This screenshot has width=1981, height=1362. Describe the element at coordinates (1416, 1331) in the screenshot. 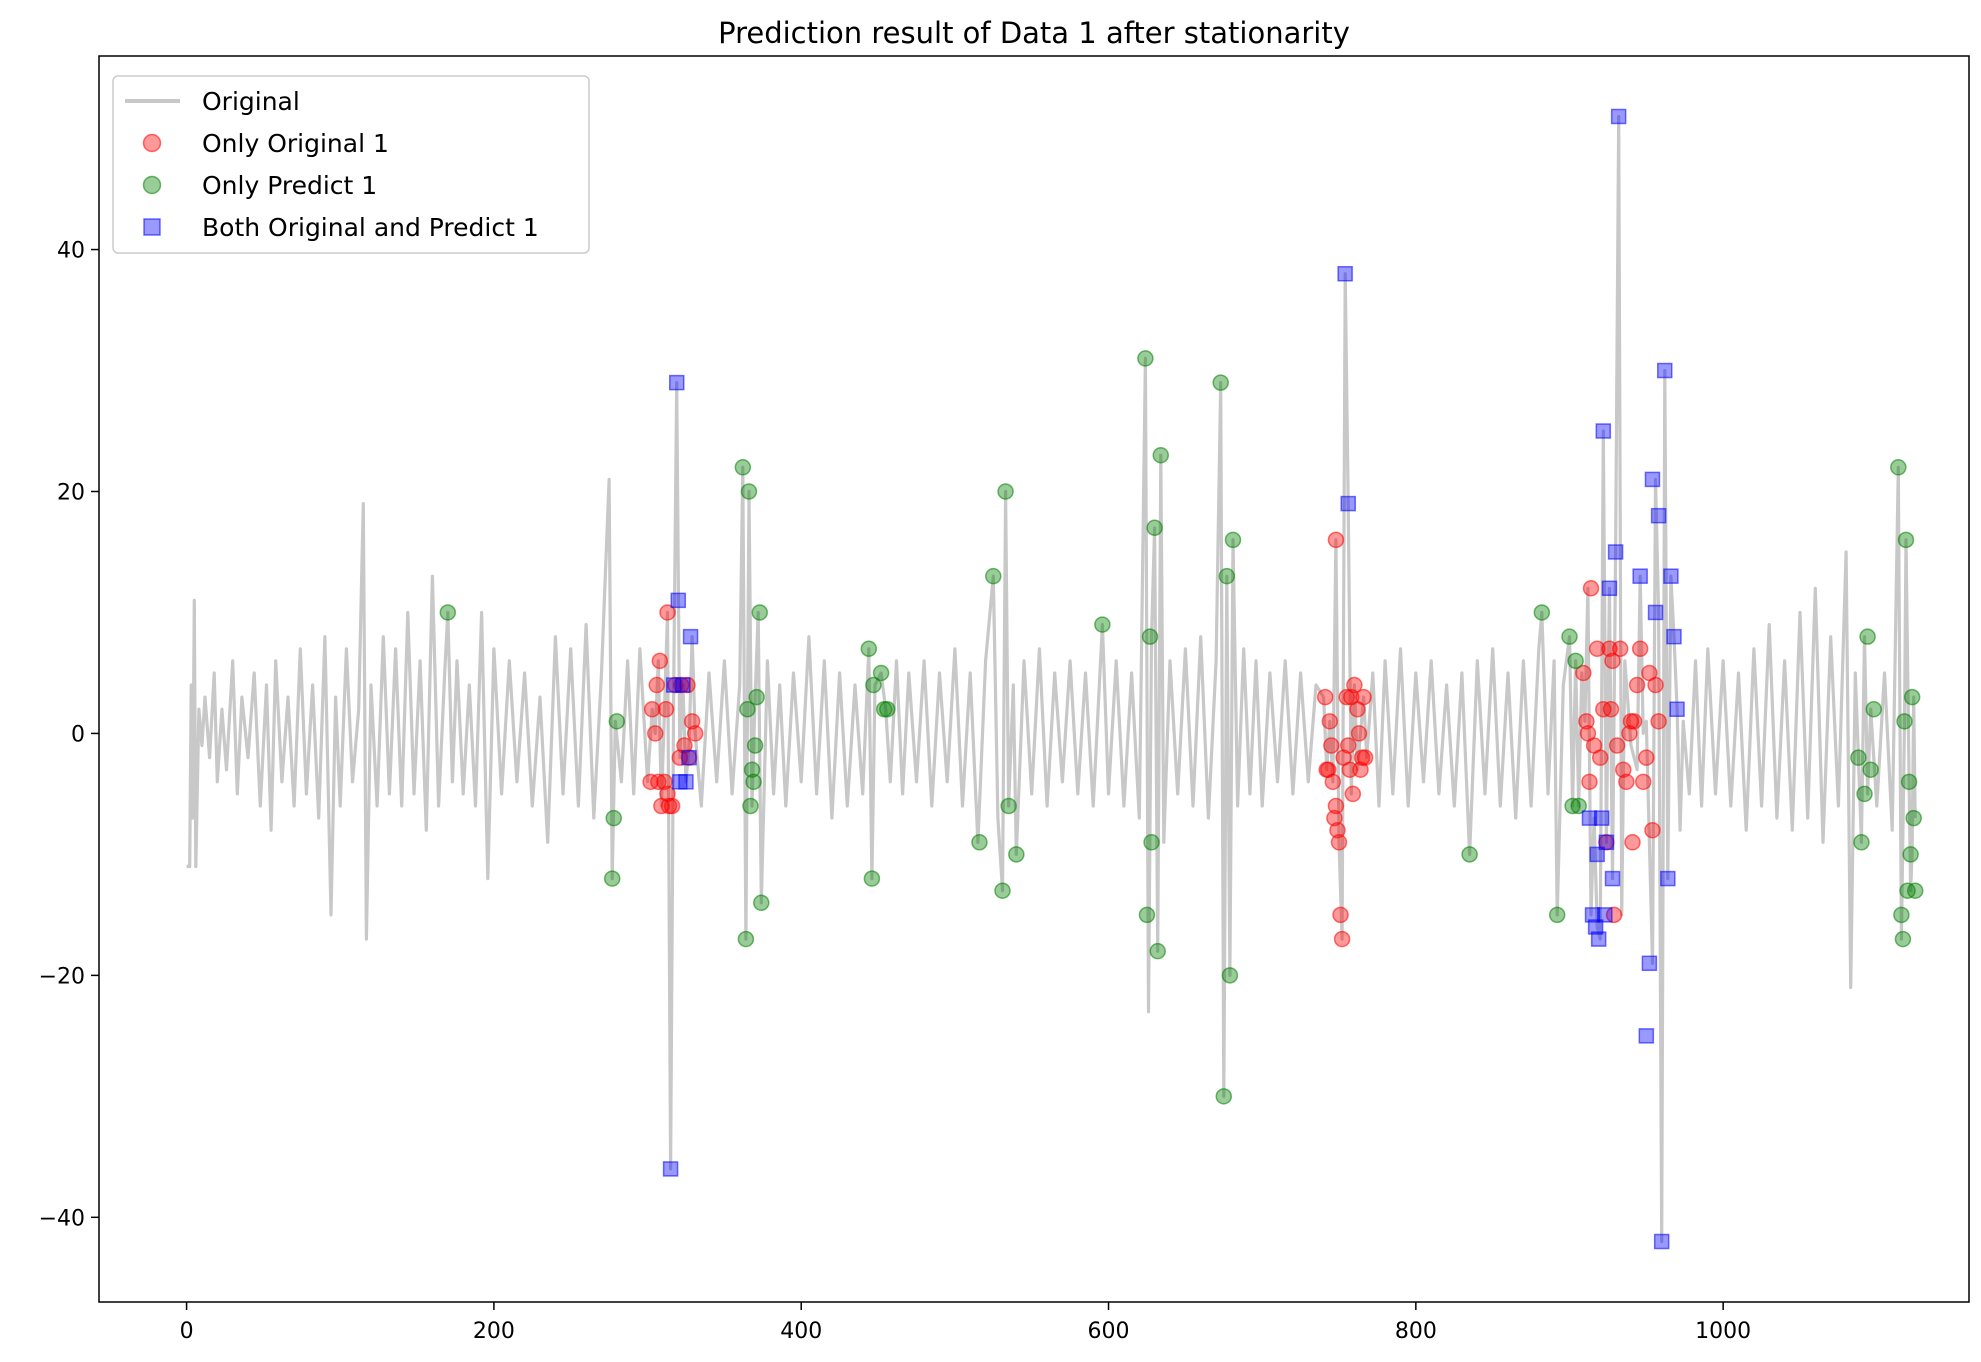

I see `x-tick-label-800: 800` at that location.